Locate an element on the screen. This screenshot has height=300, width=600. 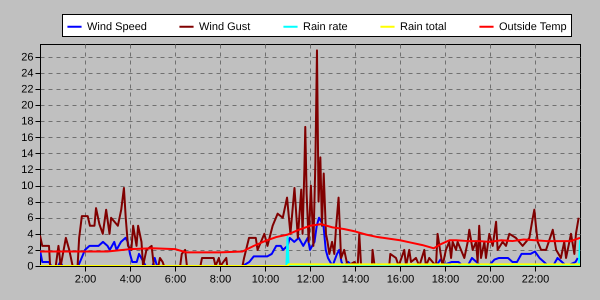
y-tick-label: 18 is located at coordinates (27, 122).